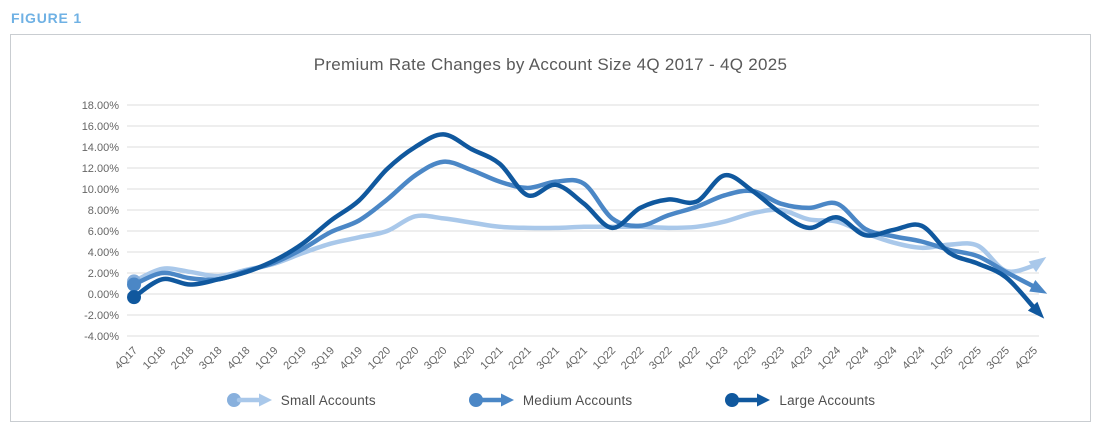  What do you see at coordinates (101, 106) in the screenshot?
I see `y-tick-label: 18.00%` at bounding box center [101, 106].